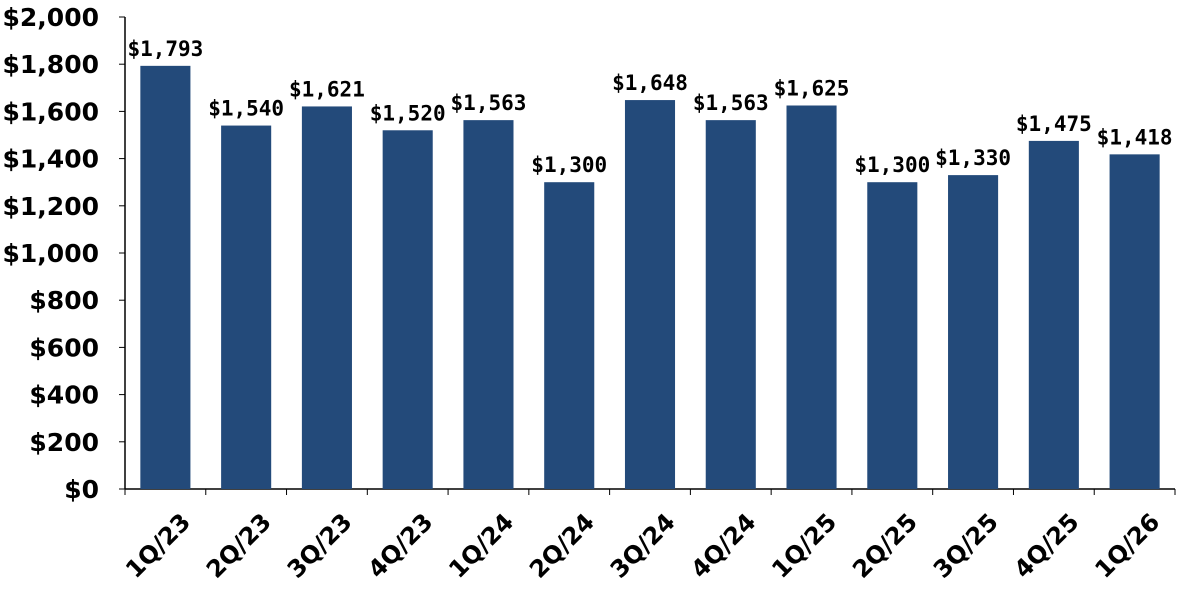  Describe the element at coordinates (158, 546) in the screenshot. I see `x-tick-label: 1Q/23` at that location.